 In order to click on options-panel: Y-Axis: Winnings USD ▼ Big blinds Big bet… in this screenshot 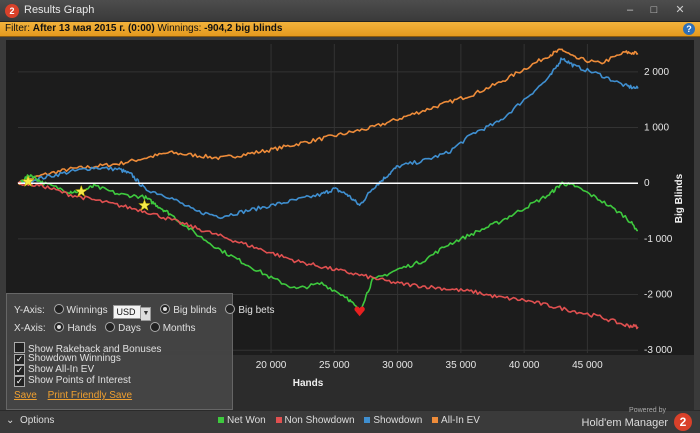, I will do `click(140, 351)`.